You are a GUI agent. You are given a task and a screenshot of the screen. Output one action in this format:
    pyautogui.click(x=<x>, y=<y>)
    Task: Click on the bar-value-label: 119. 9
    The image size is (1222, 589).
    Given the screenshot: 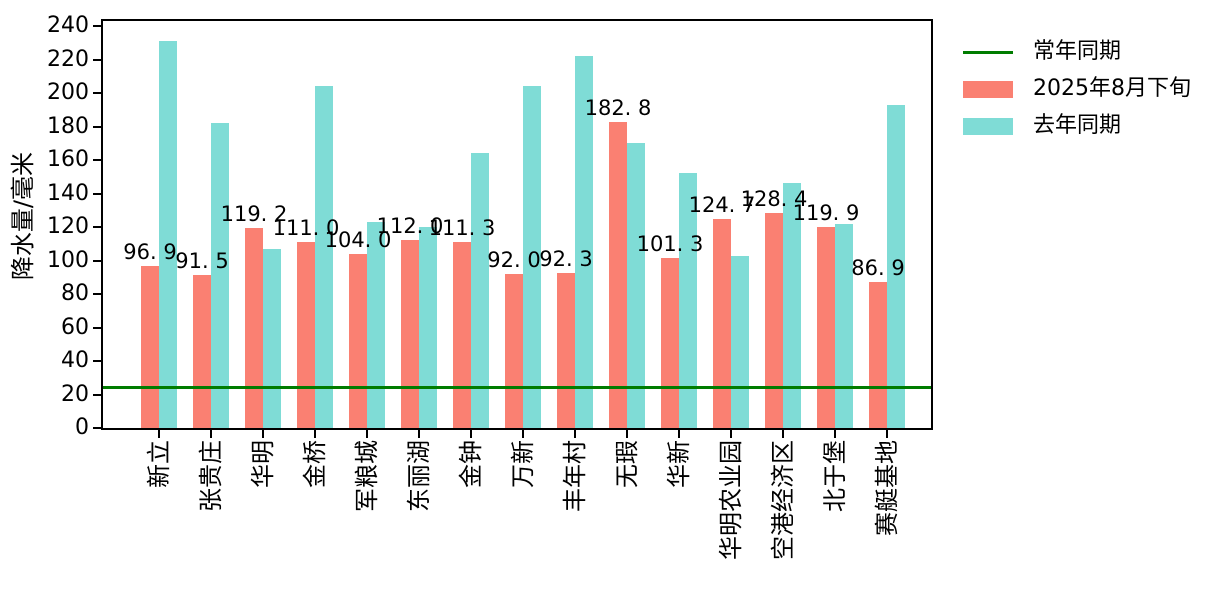 What is the action you would take?
    pyautogui.click(x=826, y=213)
    